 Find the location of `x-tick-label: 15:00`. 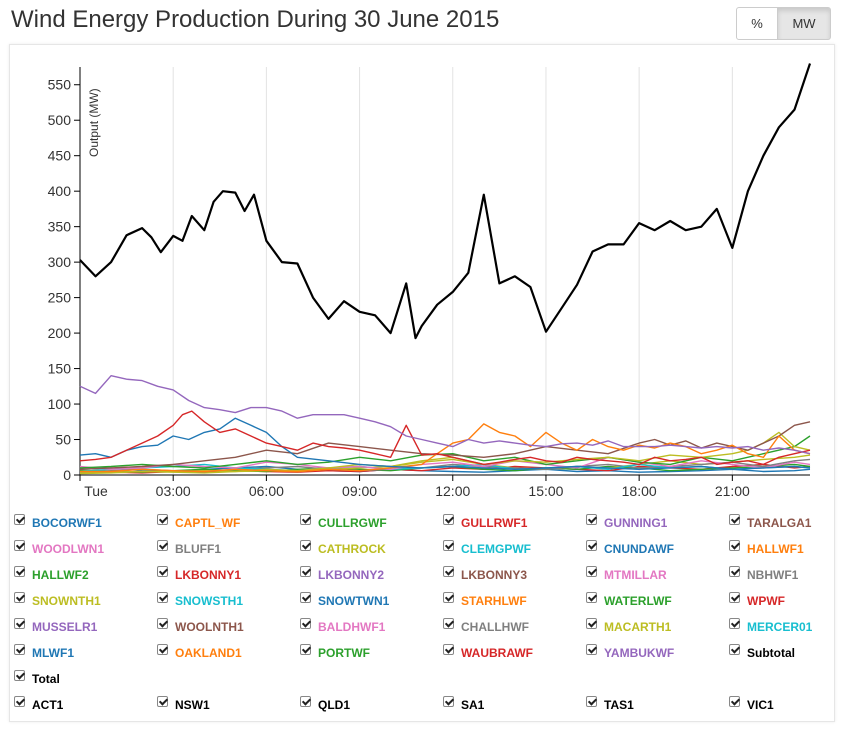

x-tick-label: 15:00 is located at coordinates (545, 491).